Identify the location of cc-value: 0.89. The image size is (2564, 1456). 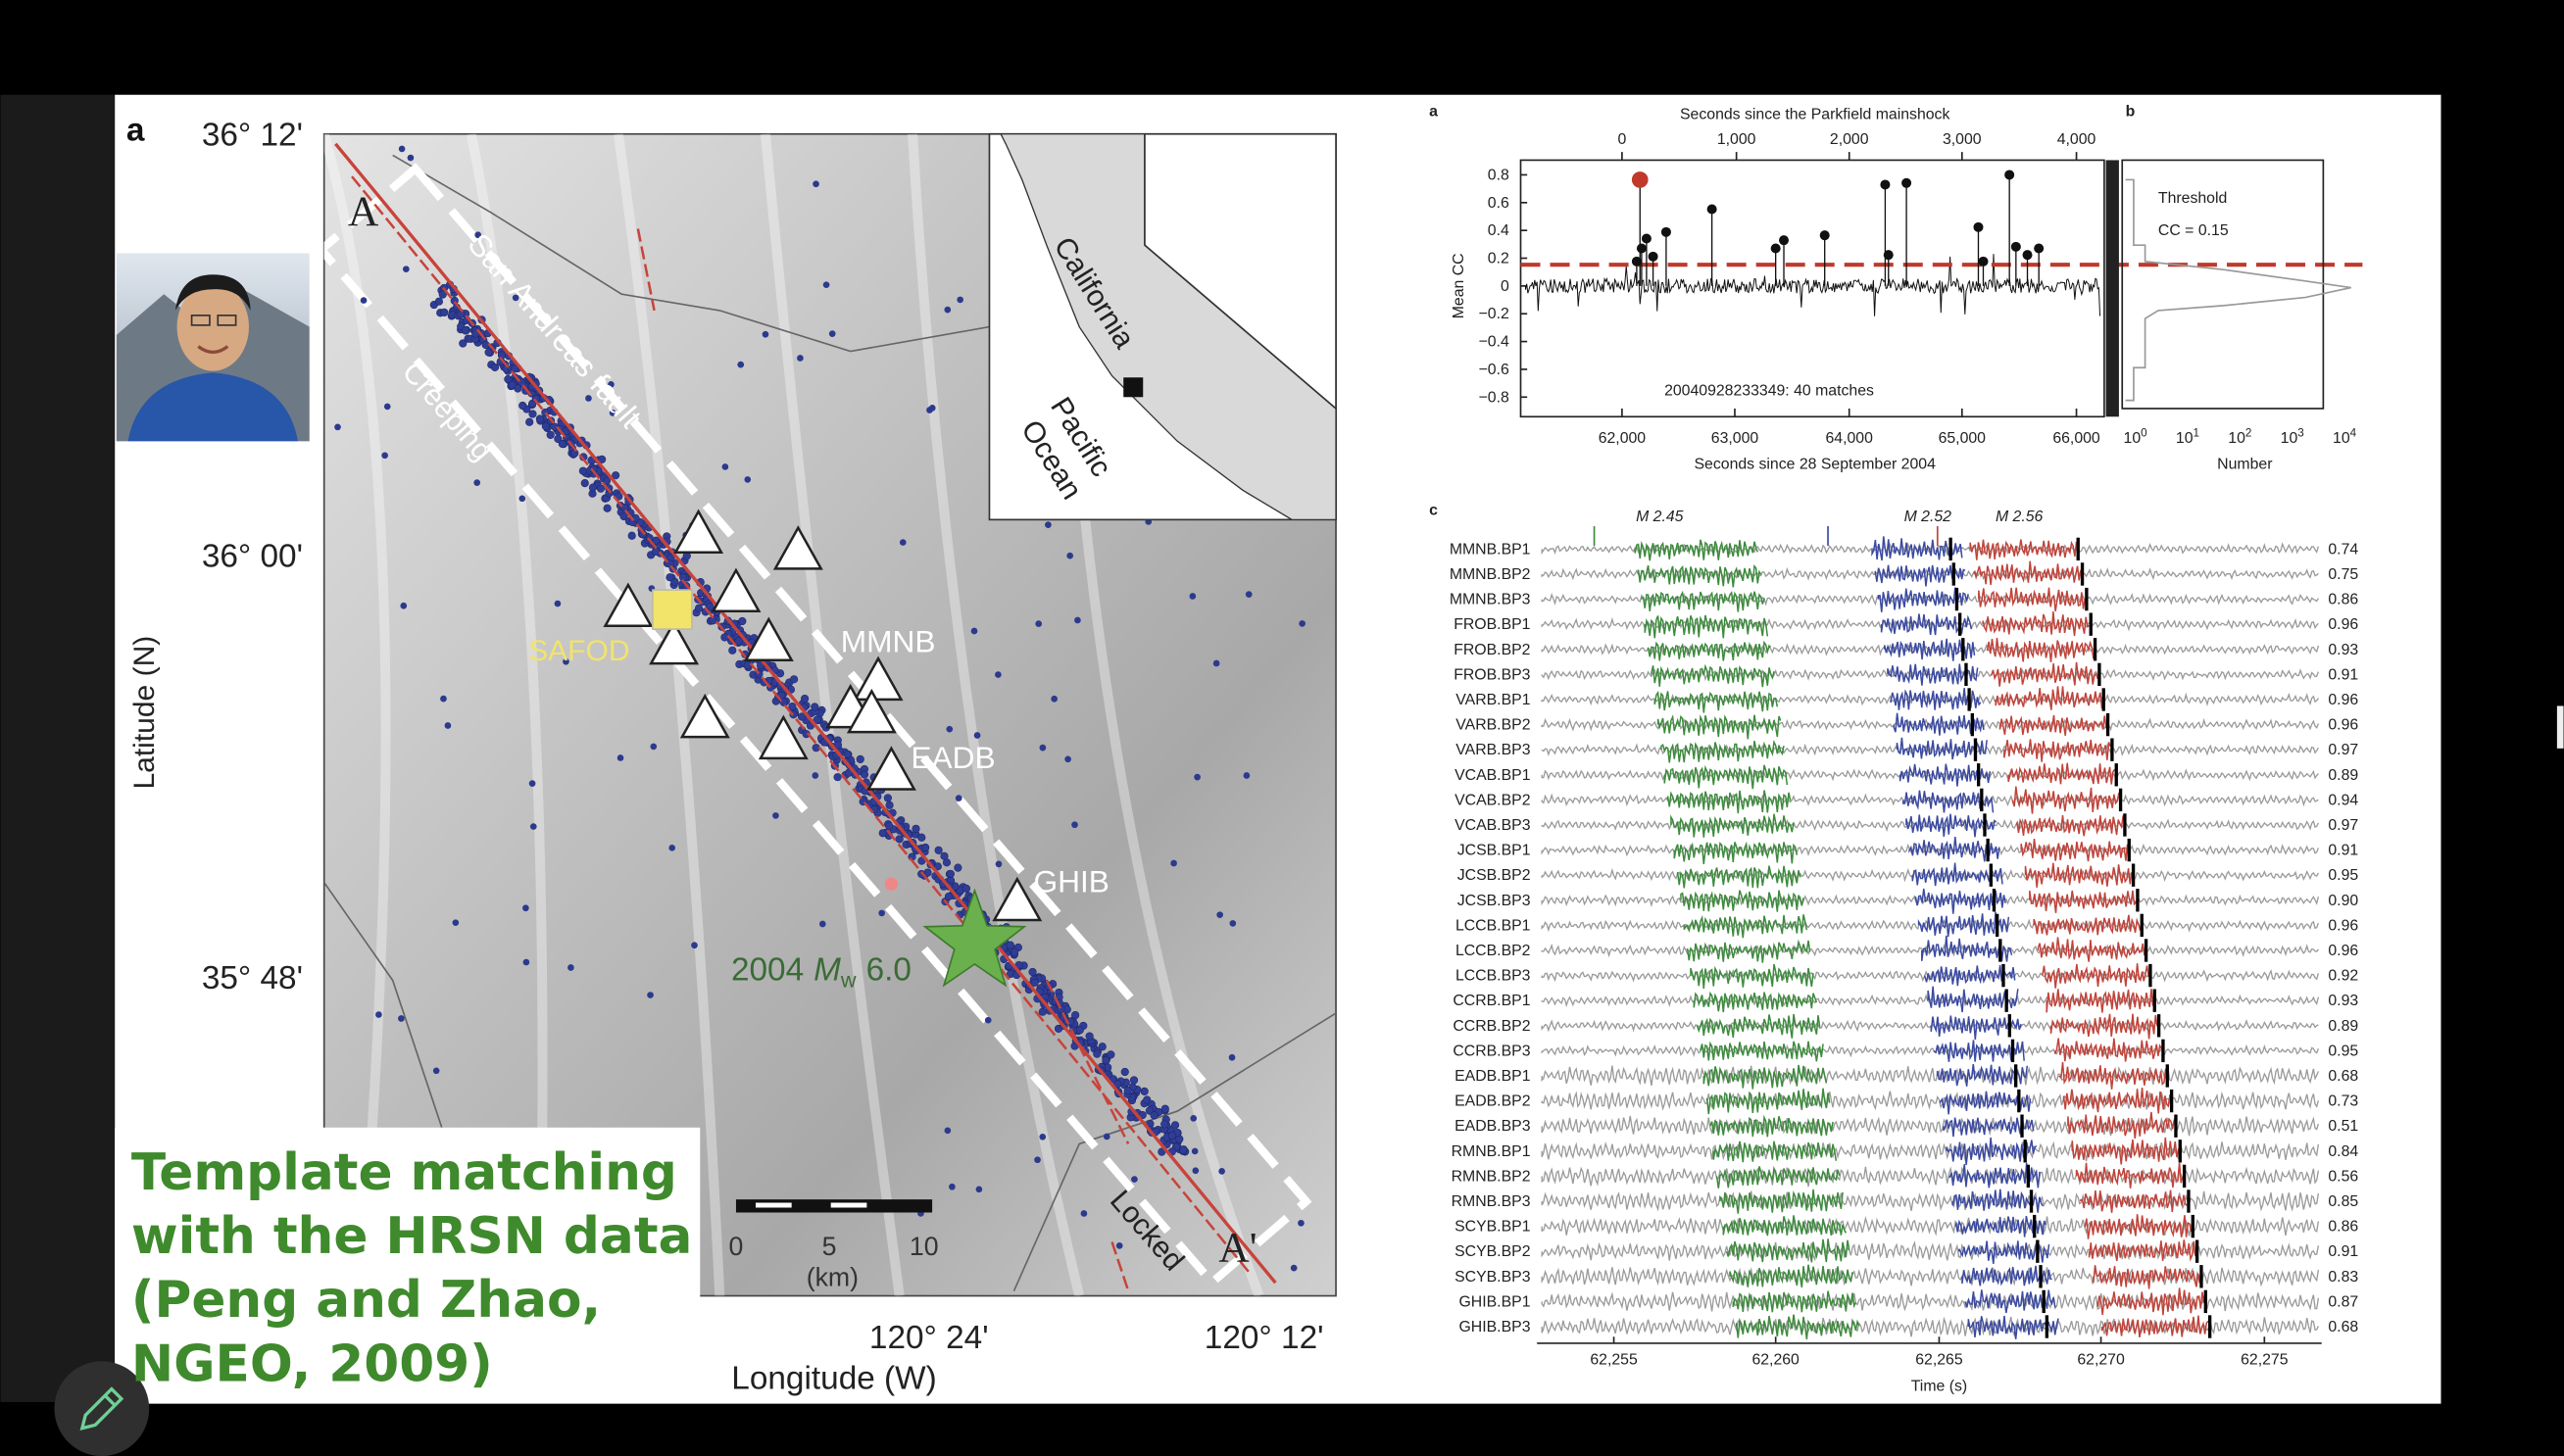
(2343, 1026).